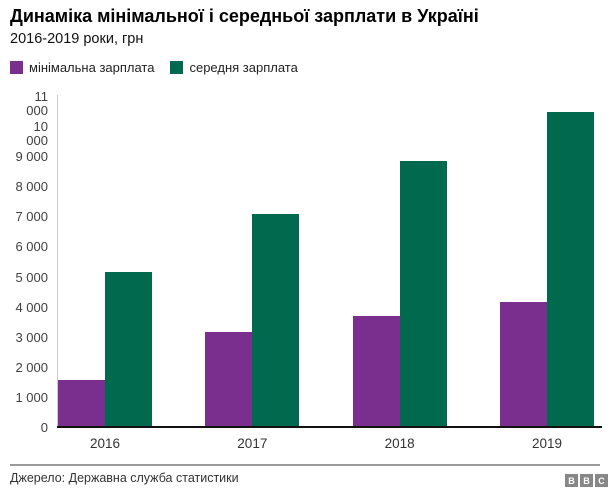  Describe the element at coordinates (31, 397) in the screenshot. I see `y-axis-tick-label: 1 000` at that location.